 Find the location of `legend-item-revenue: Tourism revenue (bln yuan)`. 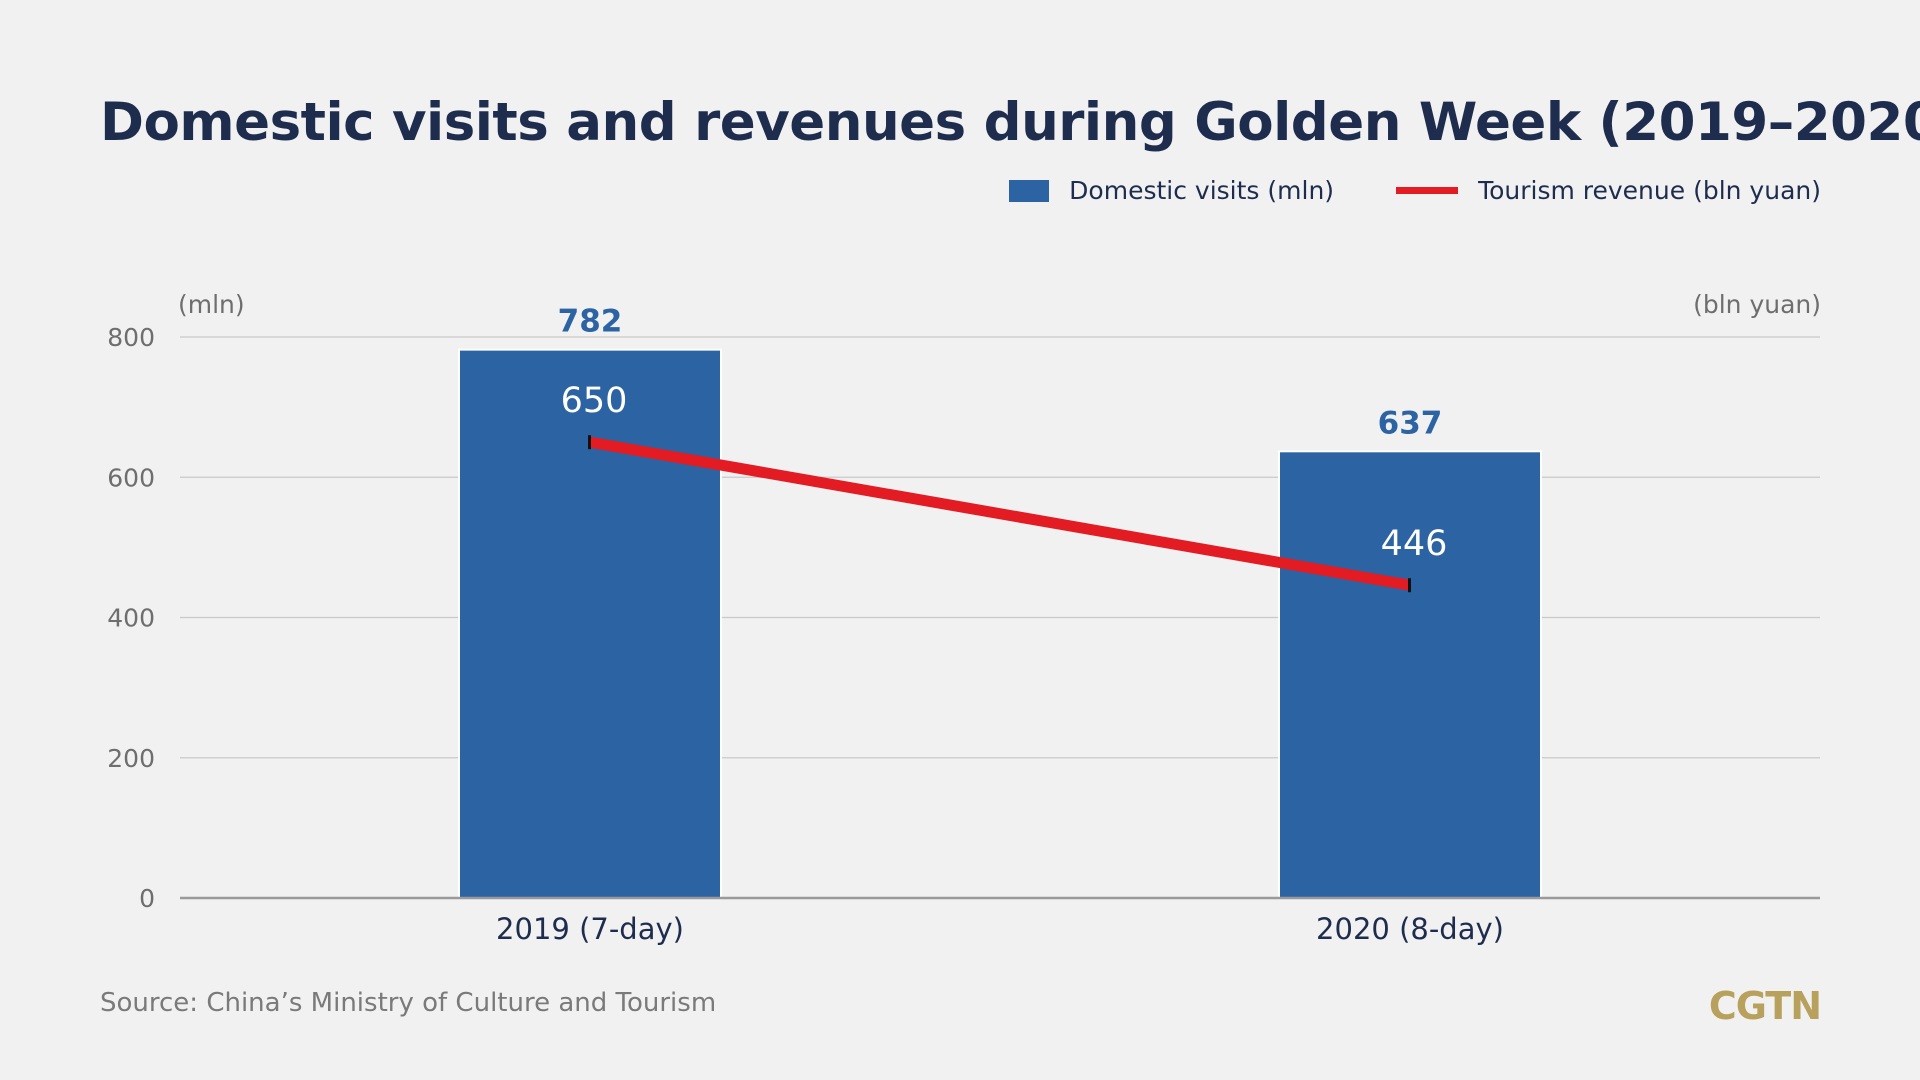

legend-item-revenue: Tourism revenue (bln yuan) is located at coordinates (1608, 190).